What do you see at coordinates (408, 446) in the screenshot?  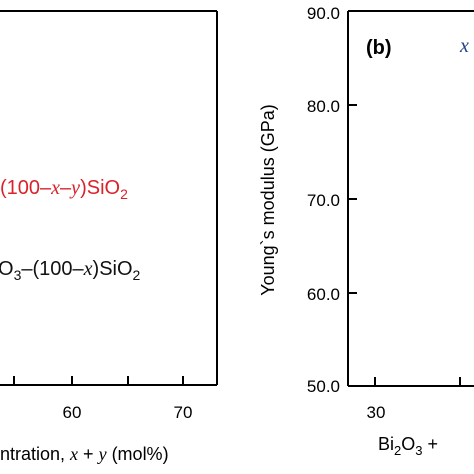 I see `panel-b-x-axis-label: Bi2O3 +` at bounding box center [408, 446].